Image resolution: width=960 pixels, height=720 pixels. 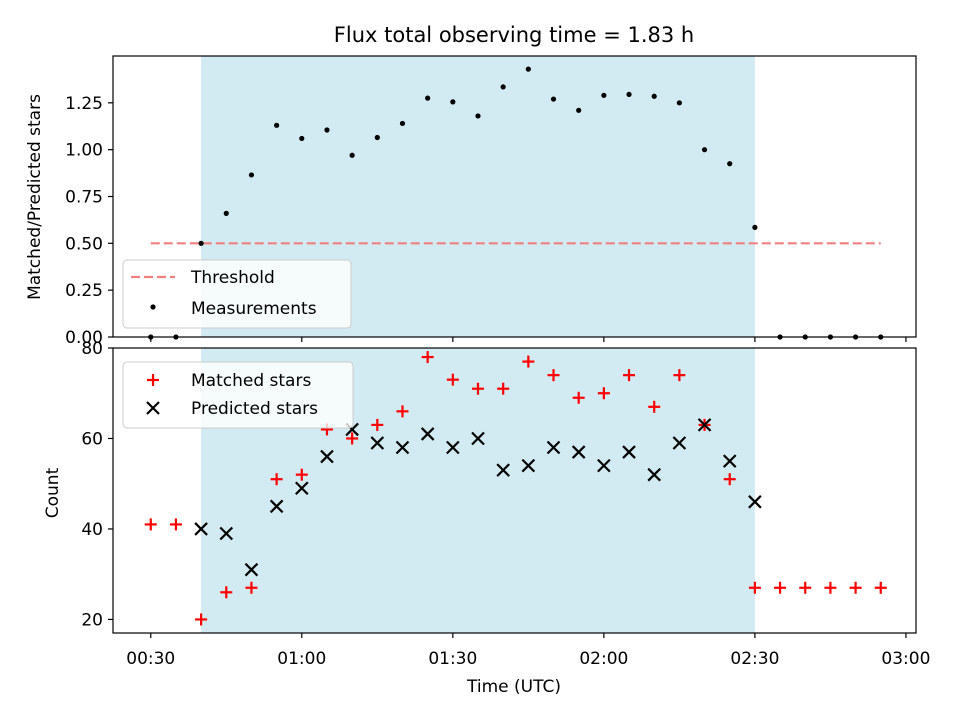 I want to click on legend-matched-swatch, so click(x=153, y=380).